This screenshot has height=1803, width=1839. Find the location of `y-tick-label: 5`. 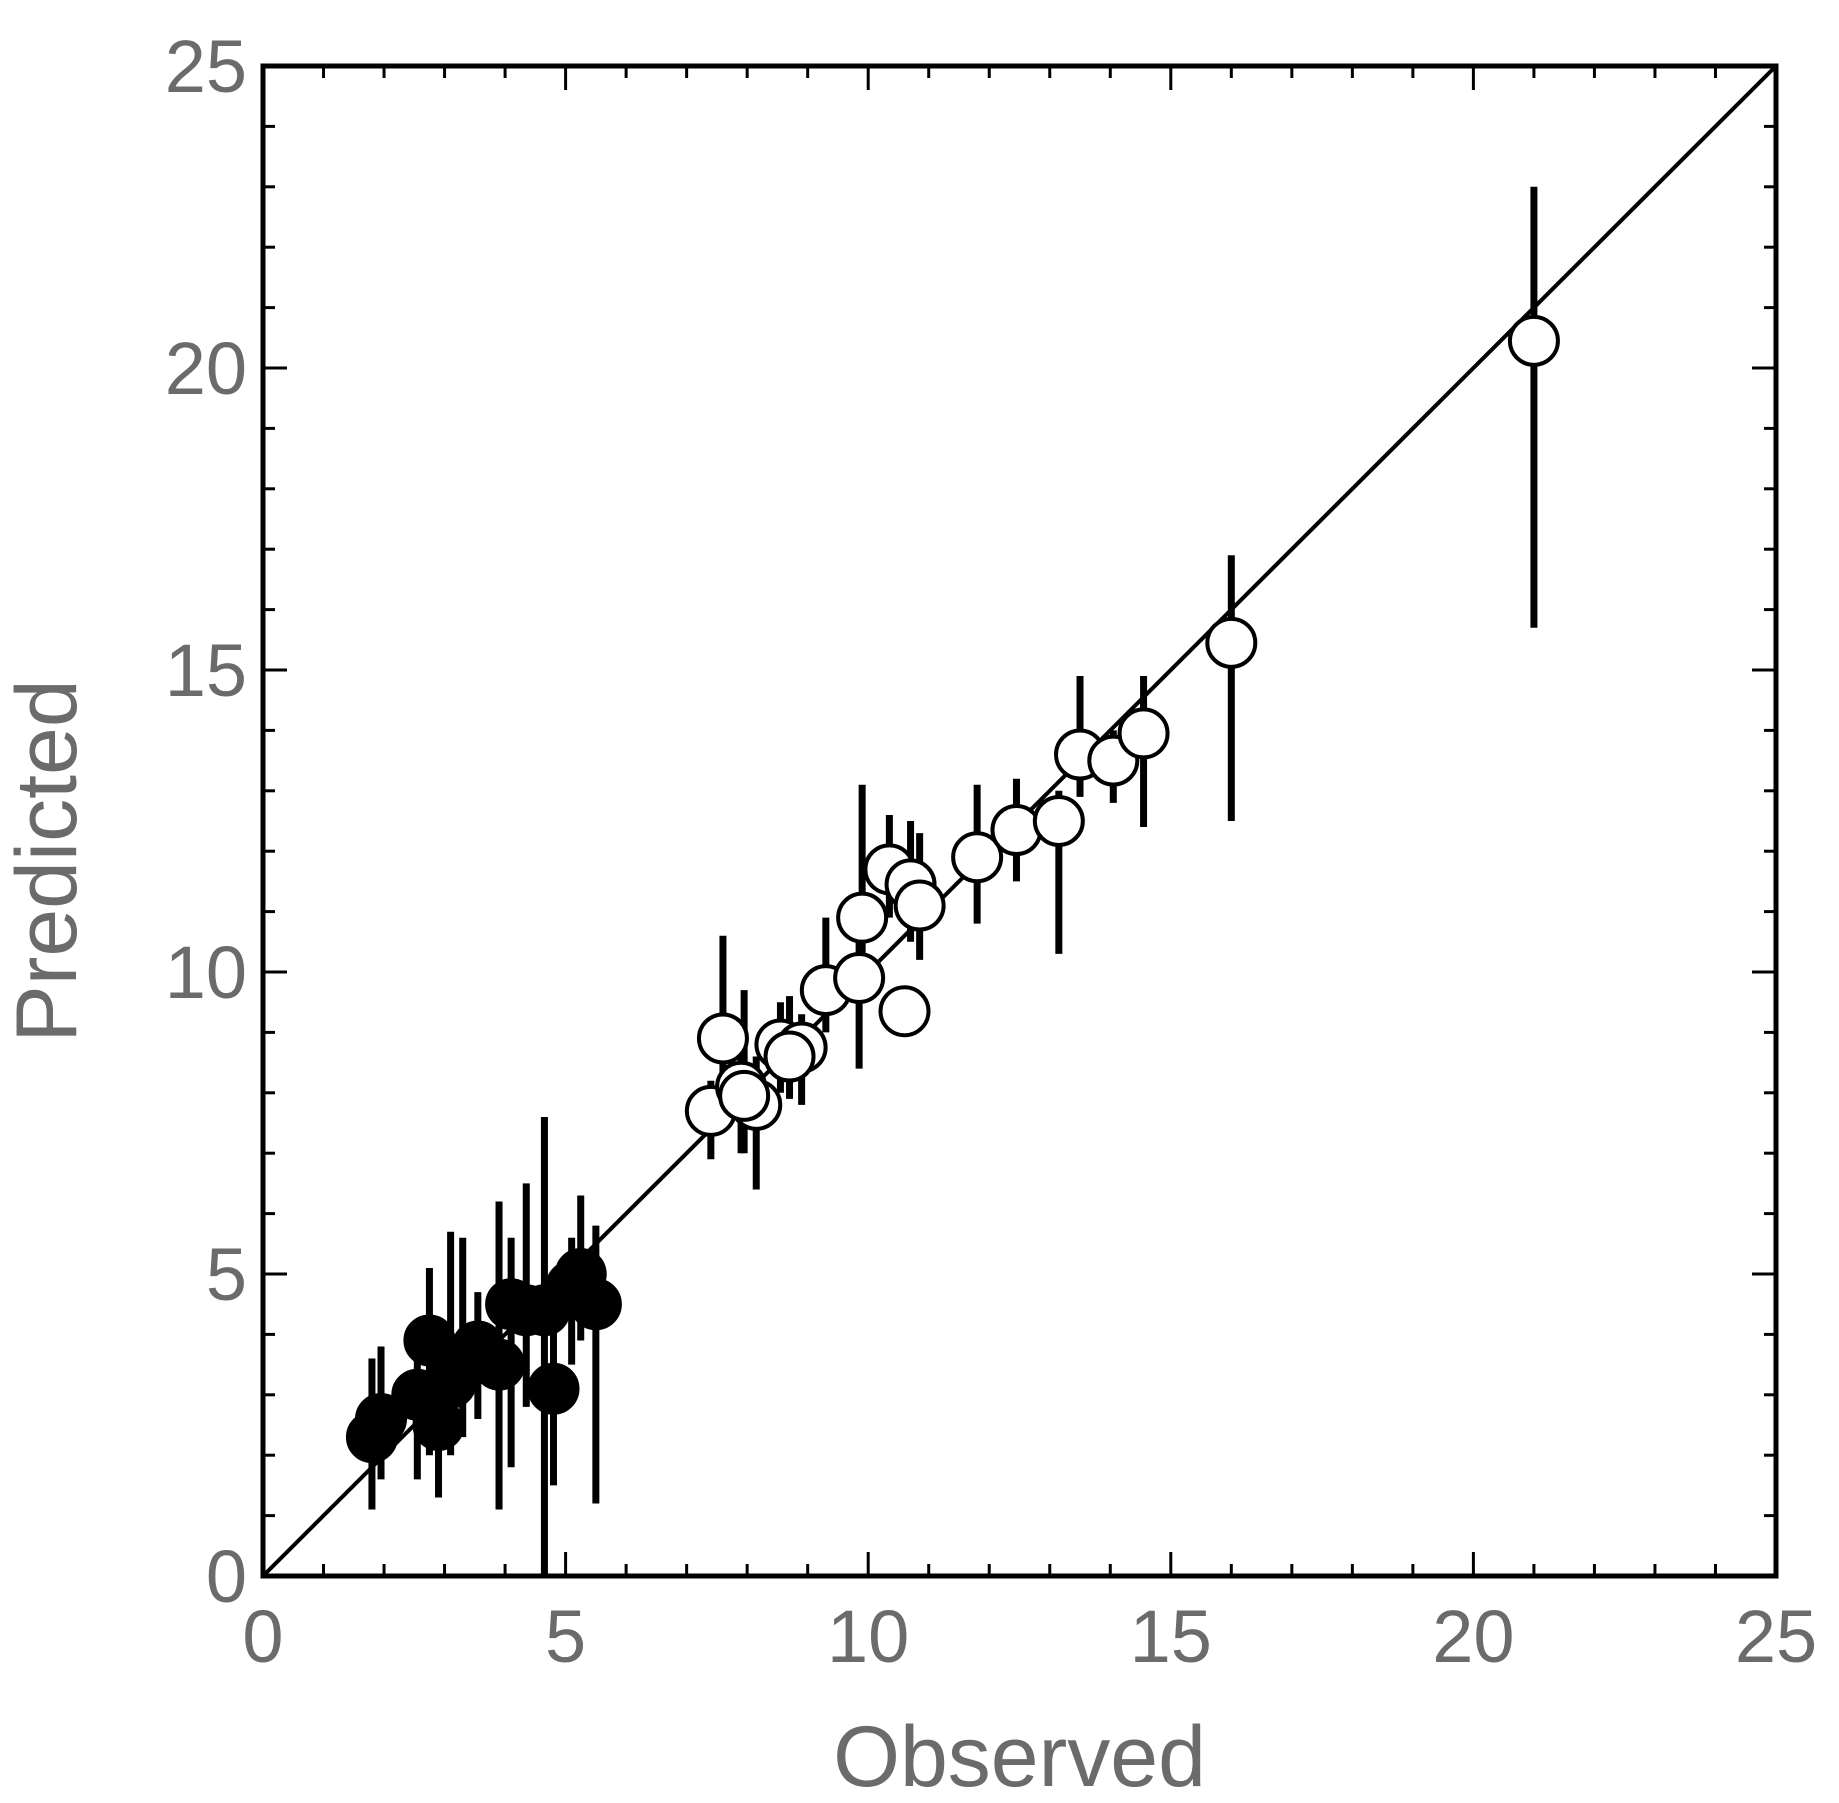

y-tick-label: 5 is located at coordinates (226, 1274).